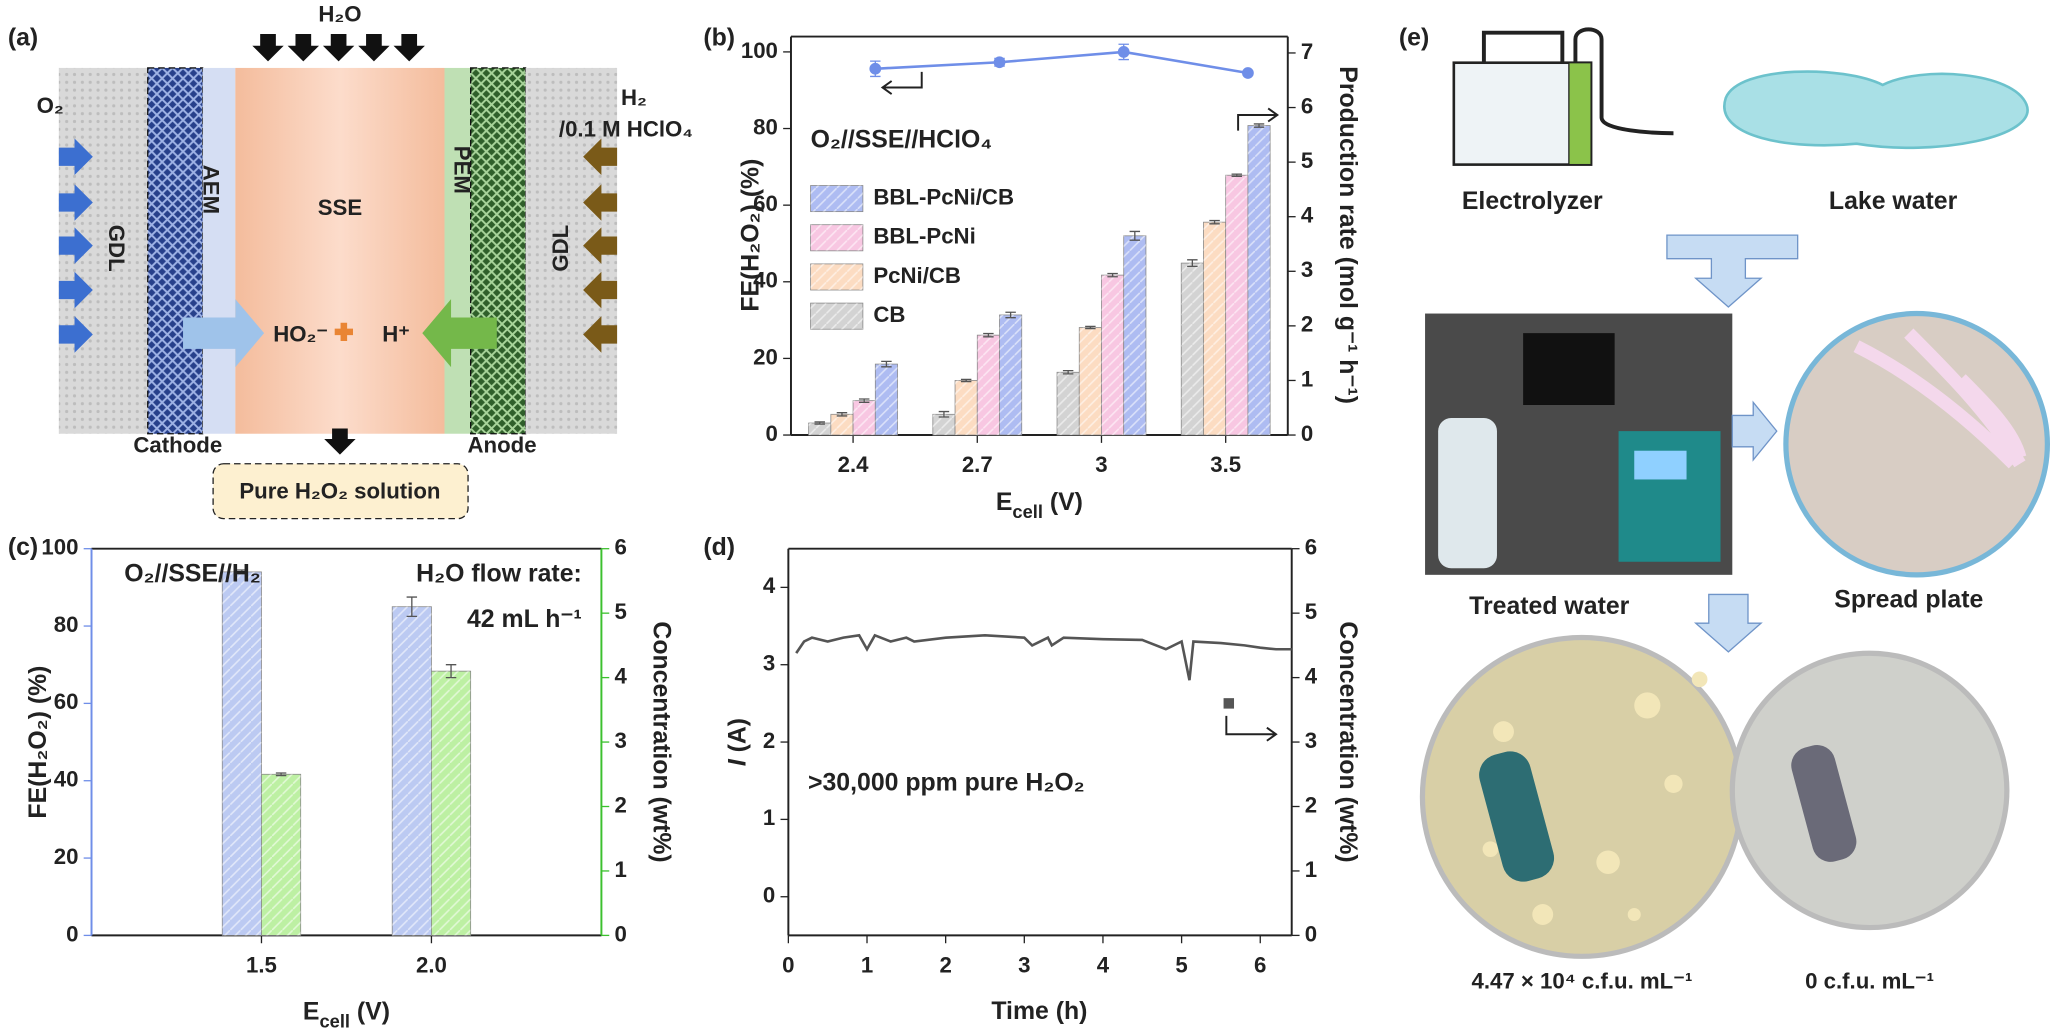  What do you see at coordinates (943, 196) in the screenshot?
I see `legend-label: BBL-PcNi/CB` at bounding box center [943, 196].